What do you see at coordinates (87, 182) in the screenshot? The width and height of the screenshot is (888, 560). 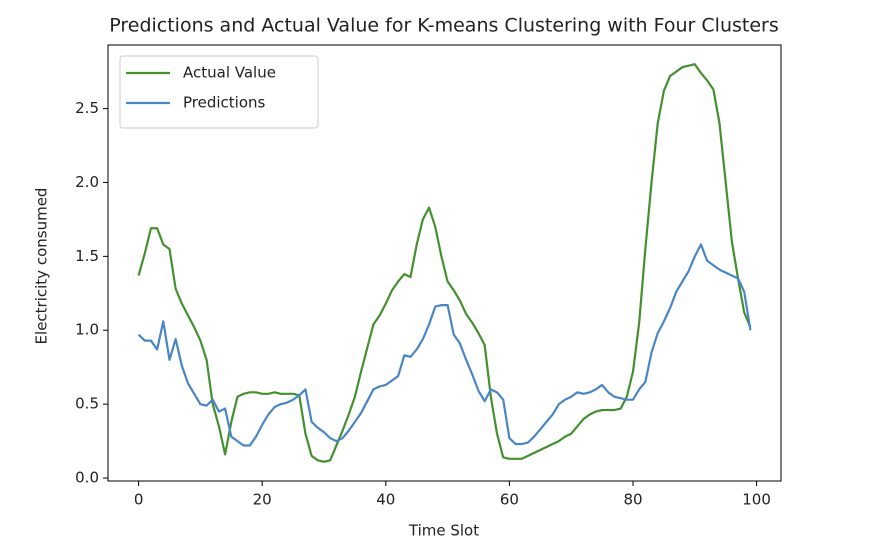 I see `y-tick-label: 2.0` at bounding box center [87, 182].